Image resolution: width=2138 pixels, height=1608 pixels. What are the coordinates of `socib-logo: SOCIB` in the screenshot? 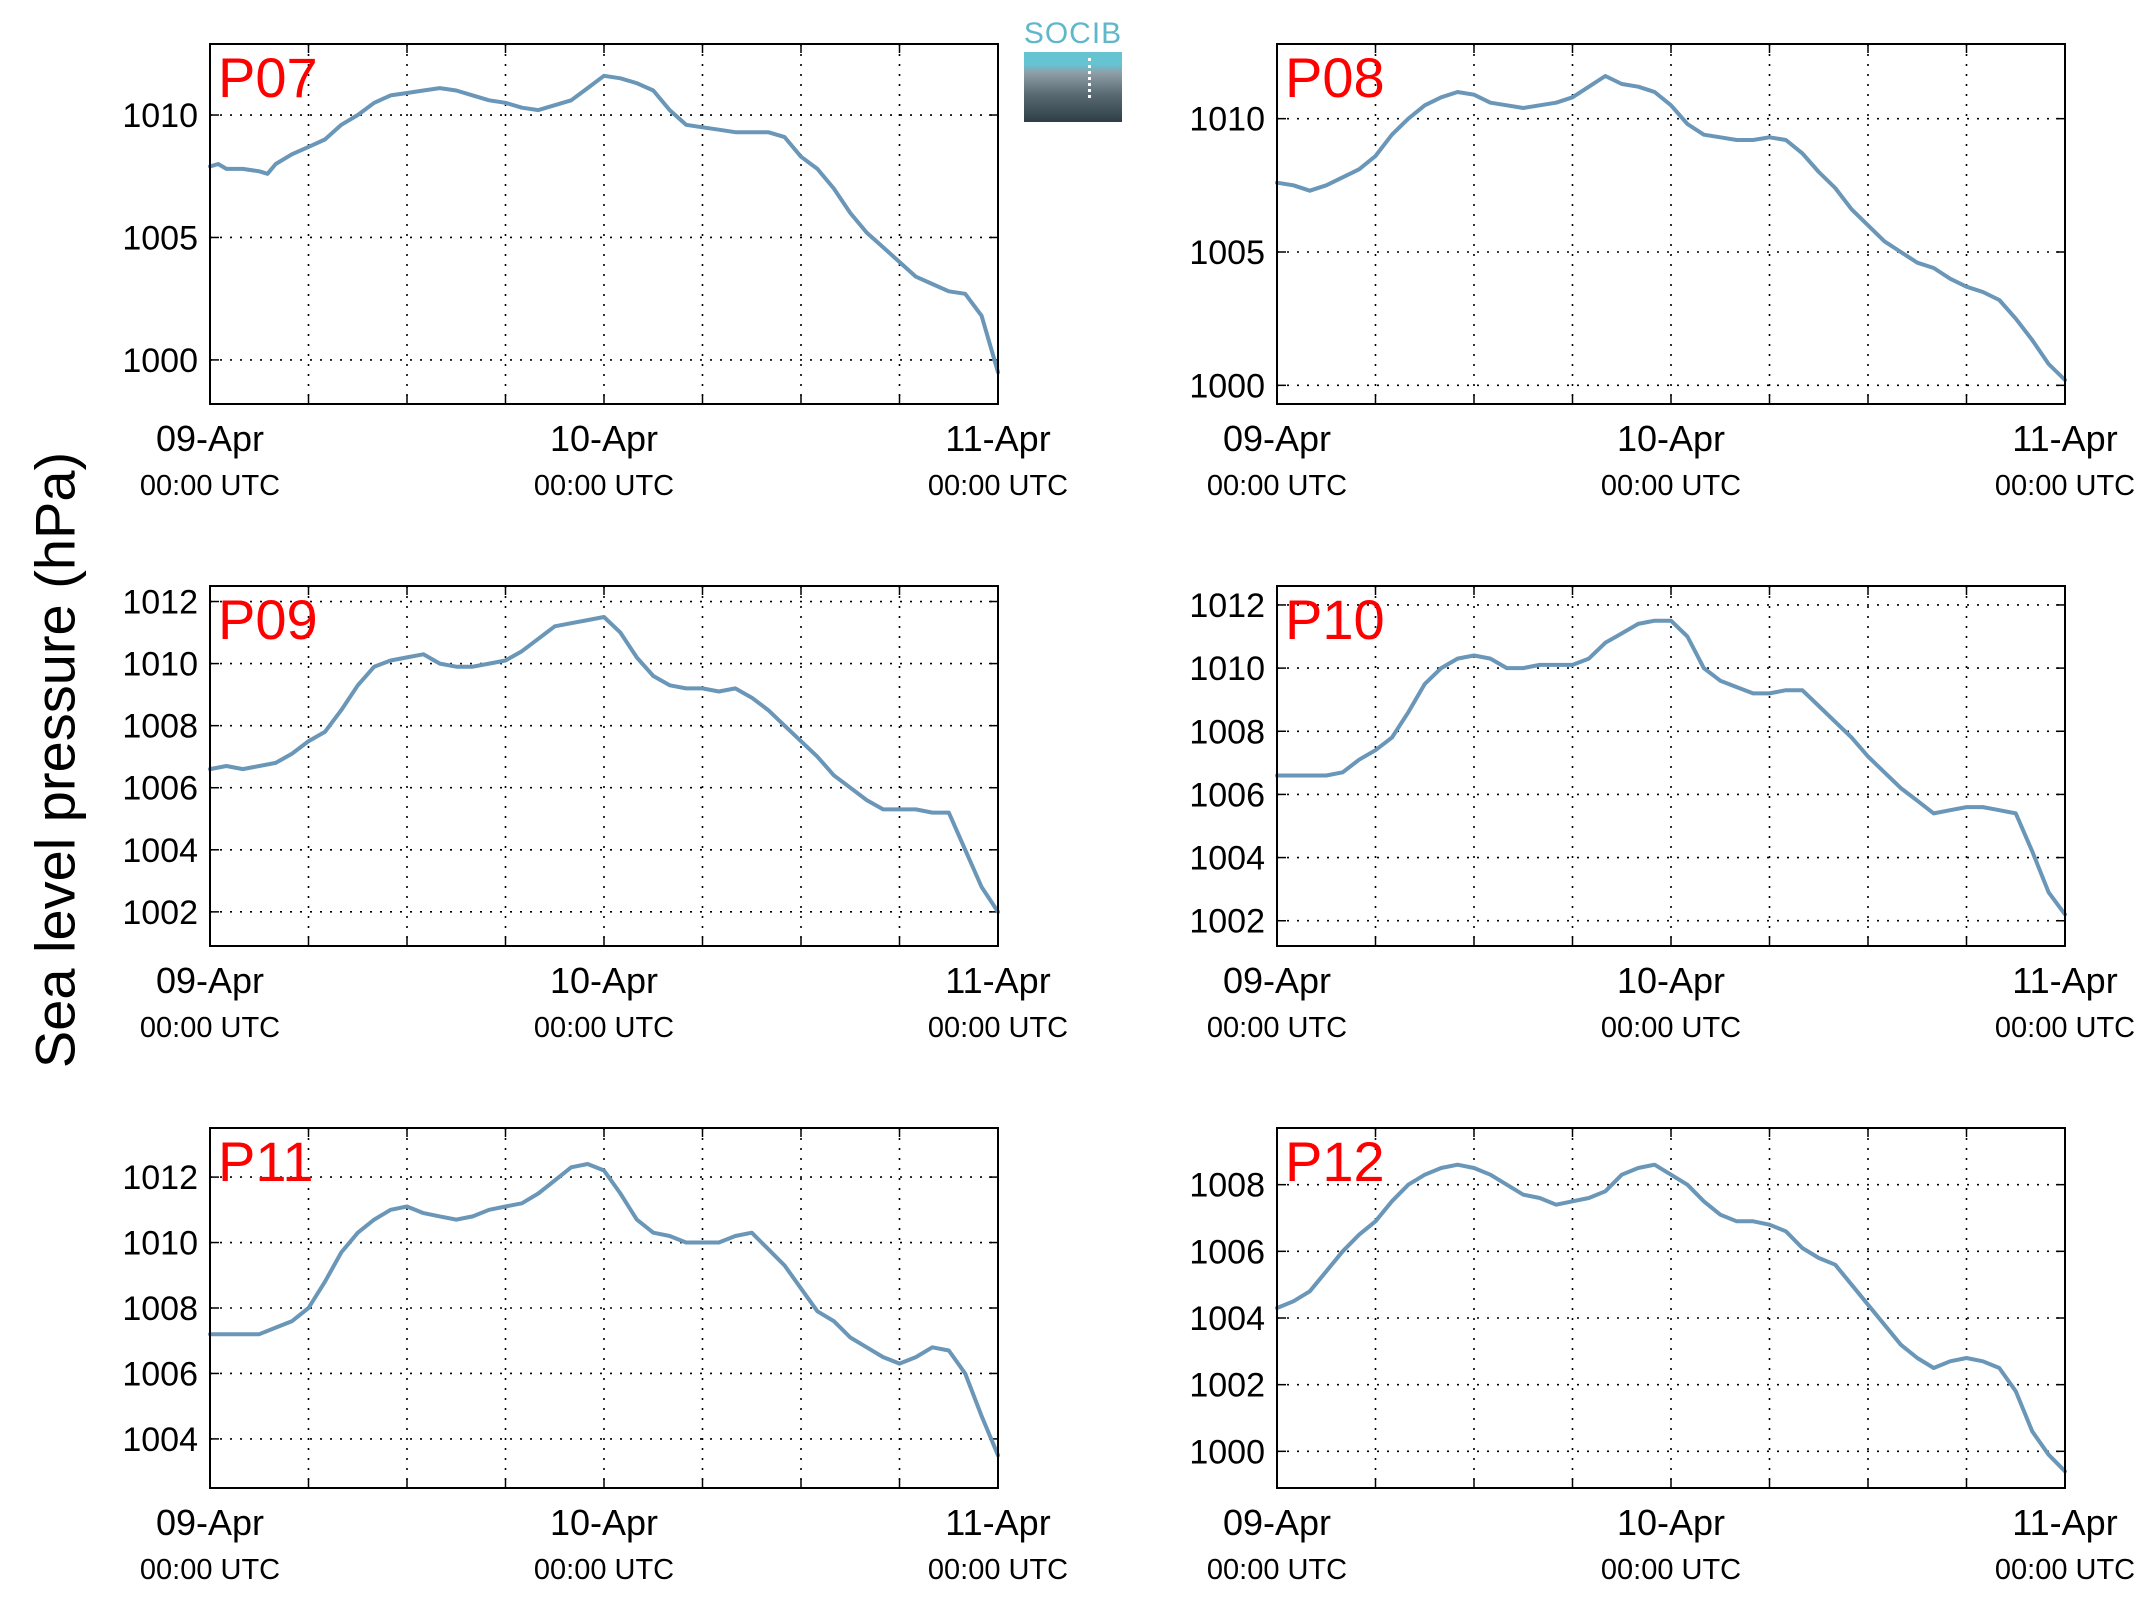 It's located at (1073, 70).